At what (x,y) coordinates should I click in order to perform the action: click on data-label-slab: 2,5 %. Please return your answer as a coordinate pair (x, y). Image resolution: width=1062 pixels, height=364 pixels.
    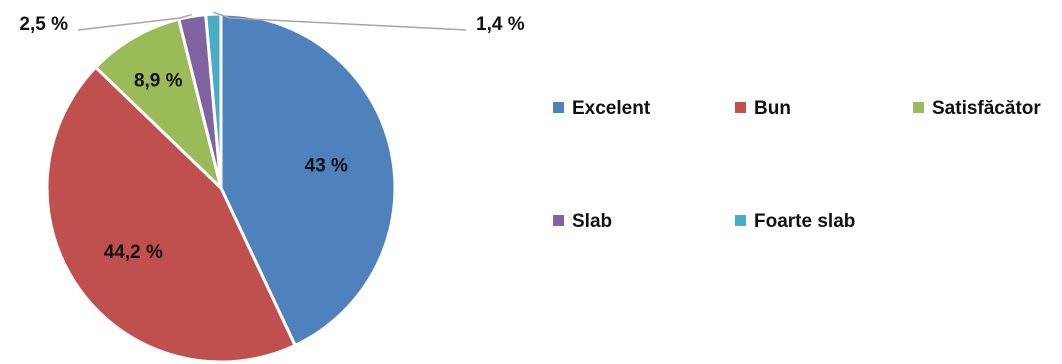
    Looking at the image, I should click on (43, 24).